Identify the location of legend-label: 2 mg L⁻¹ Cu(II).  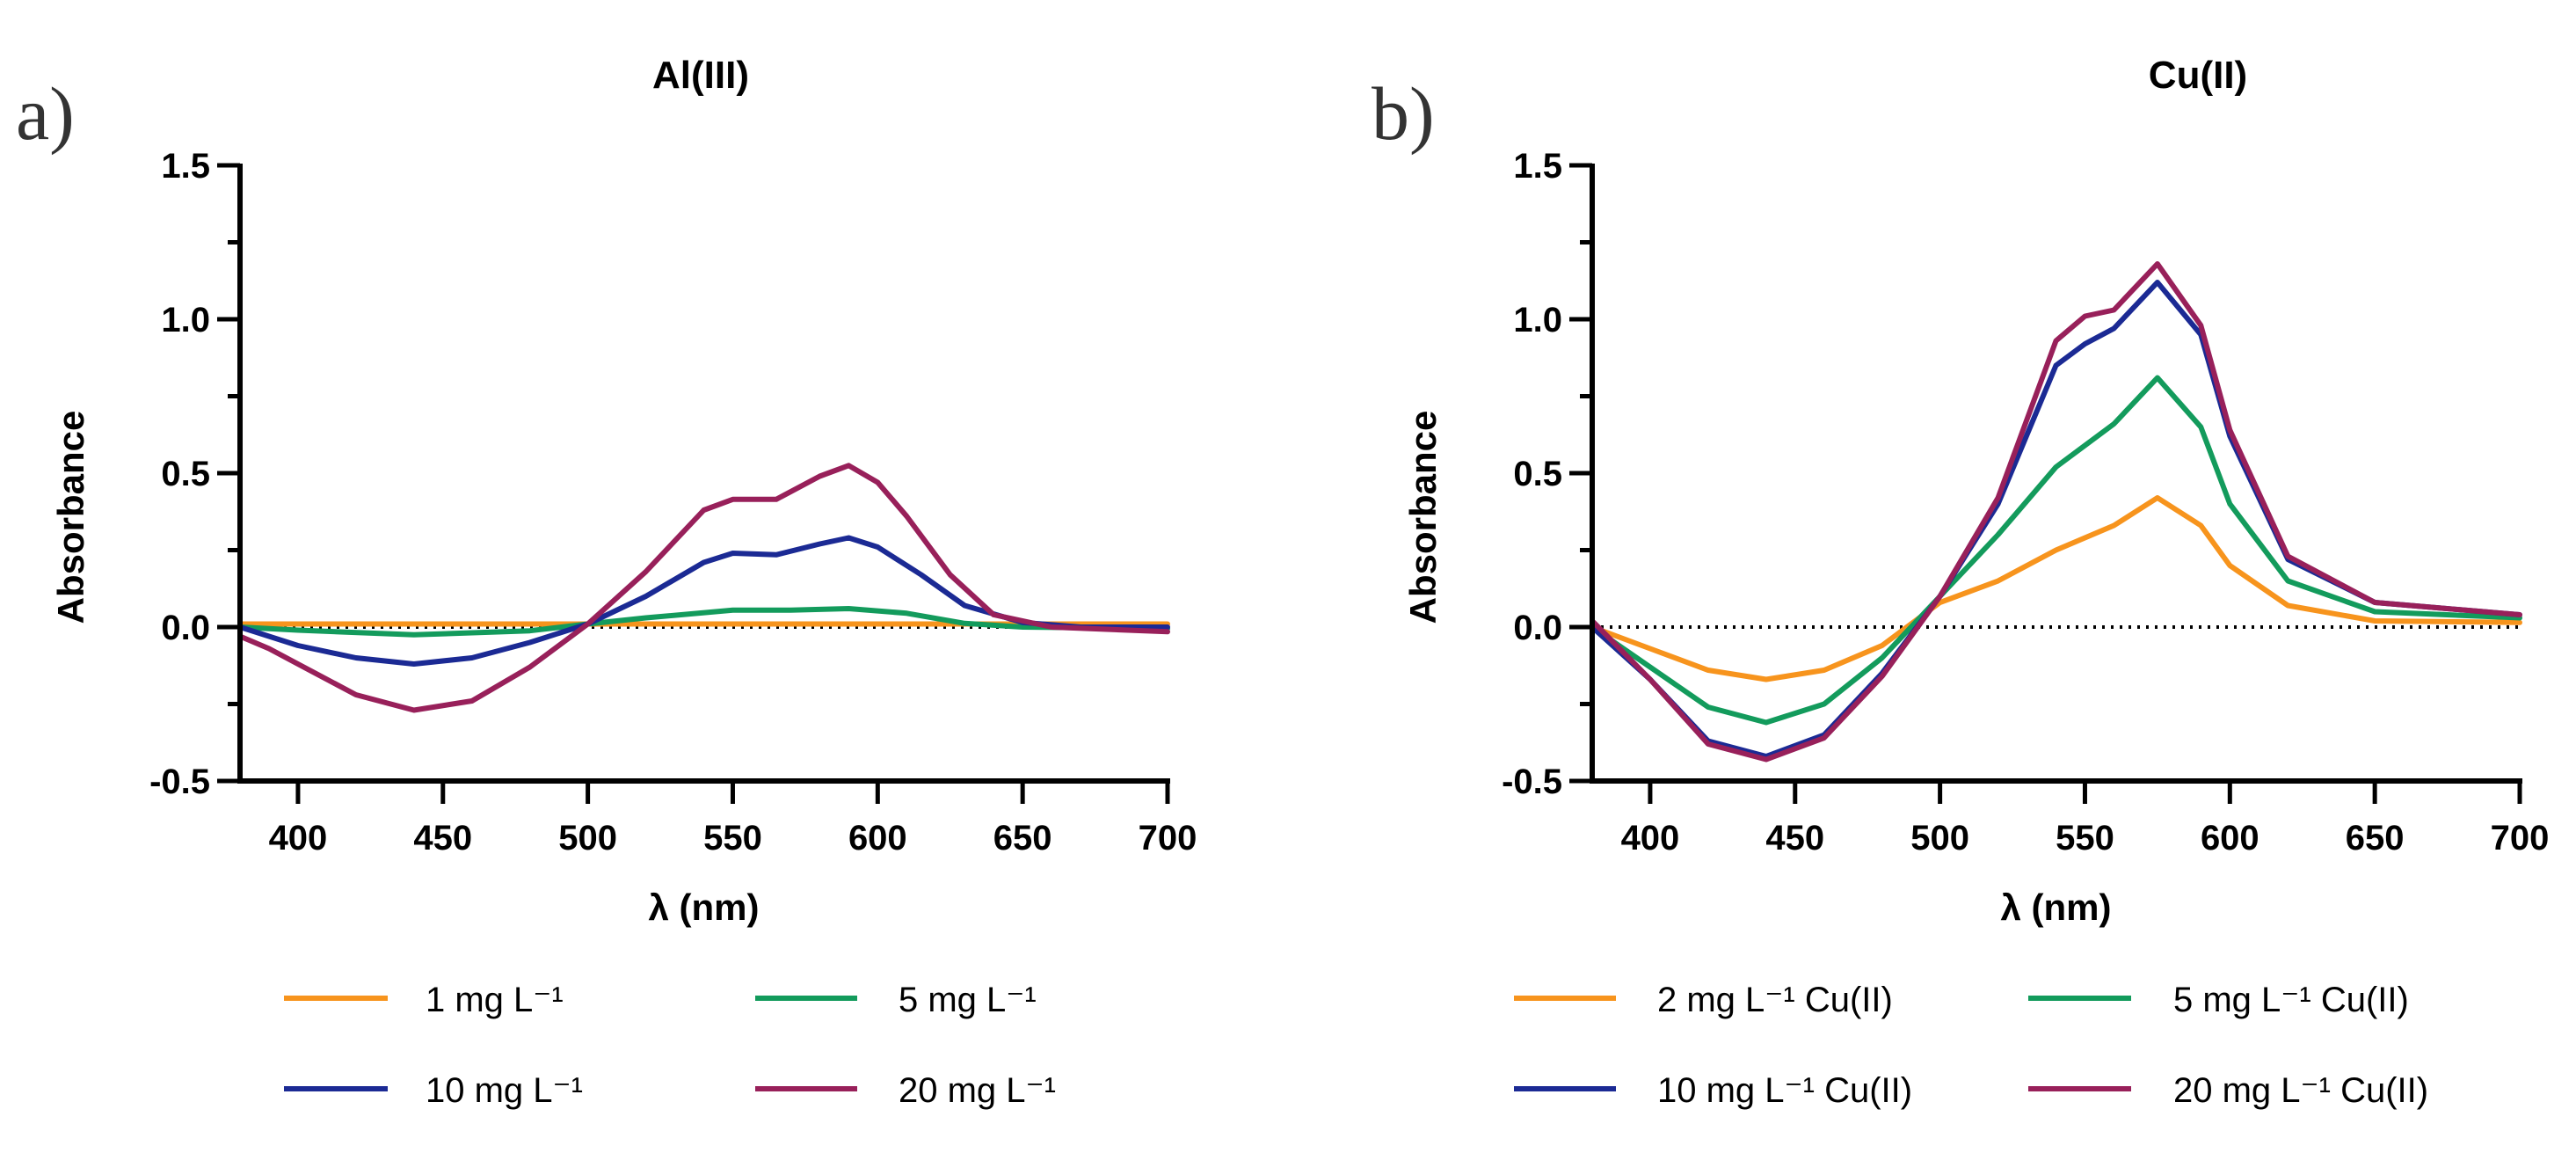
(1775, 1000).